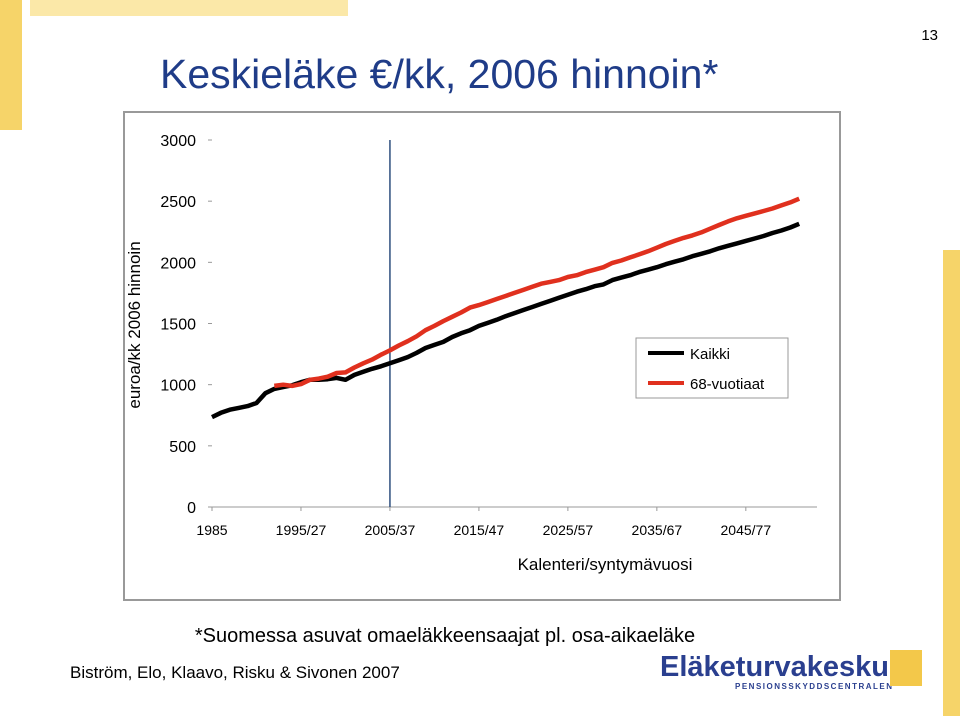  I want to click on page-number: 13, so click(929, 35).